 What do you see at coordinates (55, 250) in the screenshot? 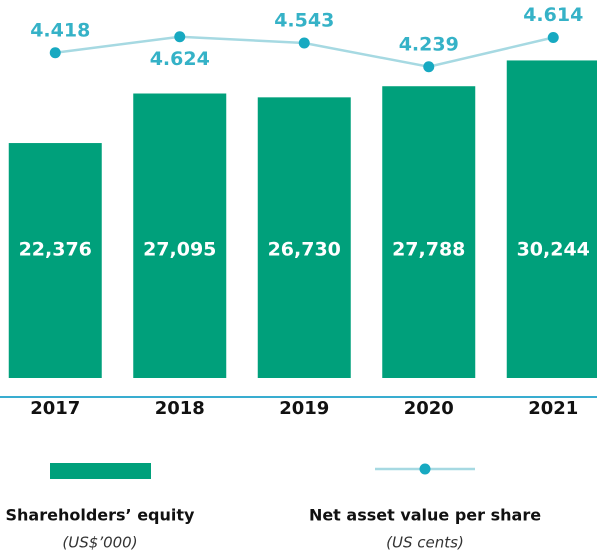
I see `bar-value-label: 22,376` at bounding box center [55, 250].